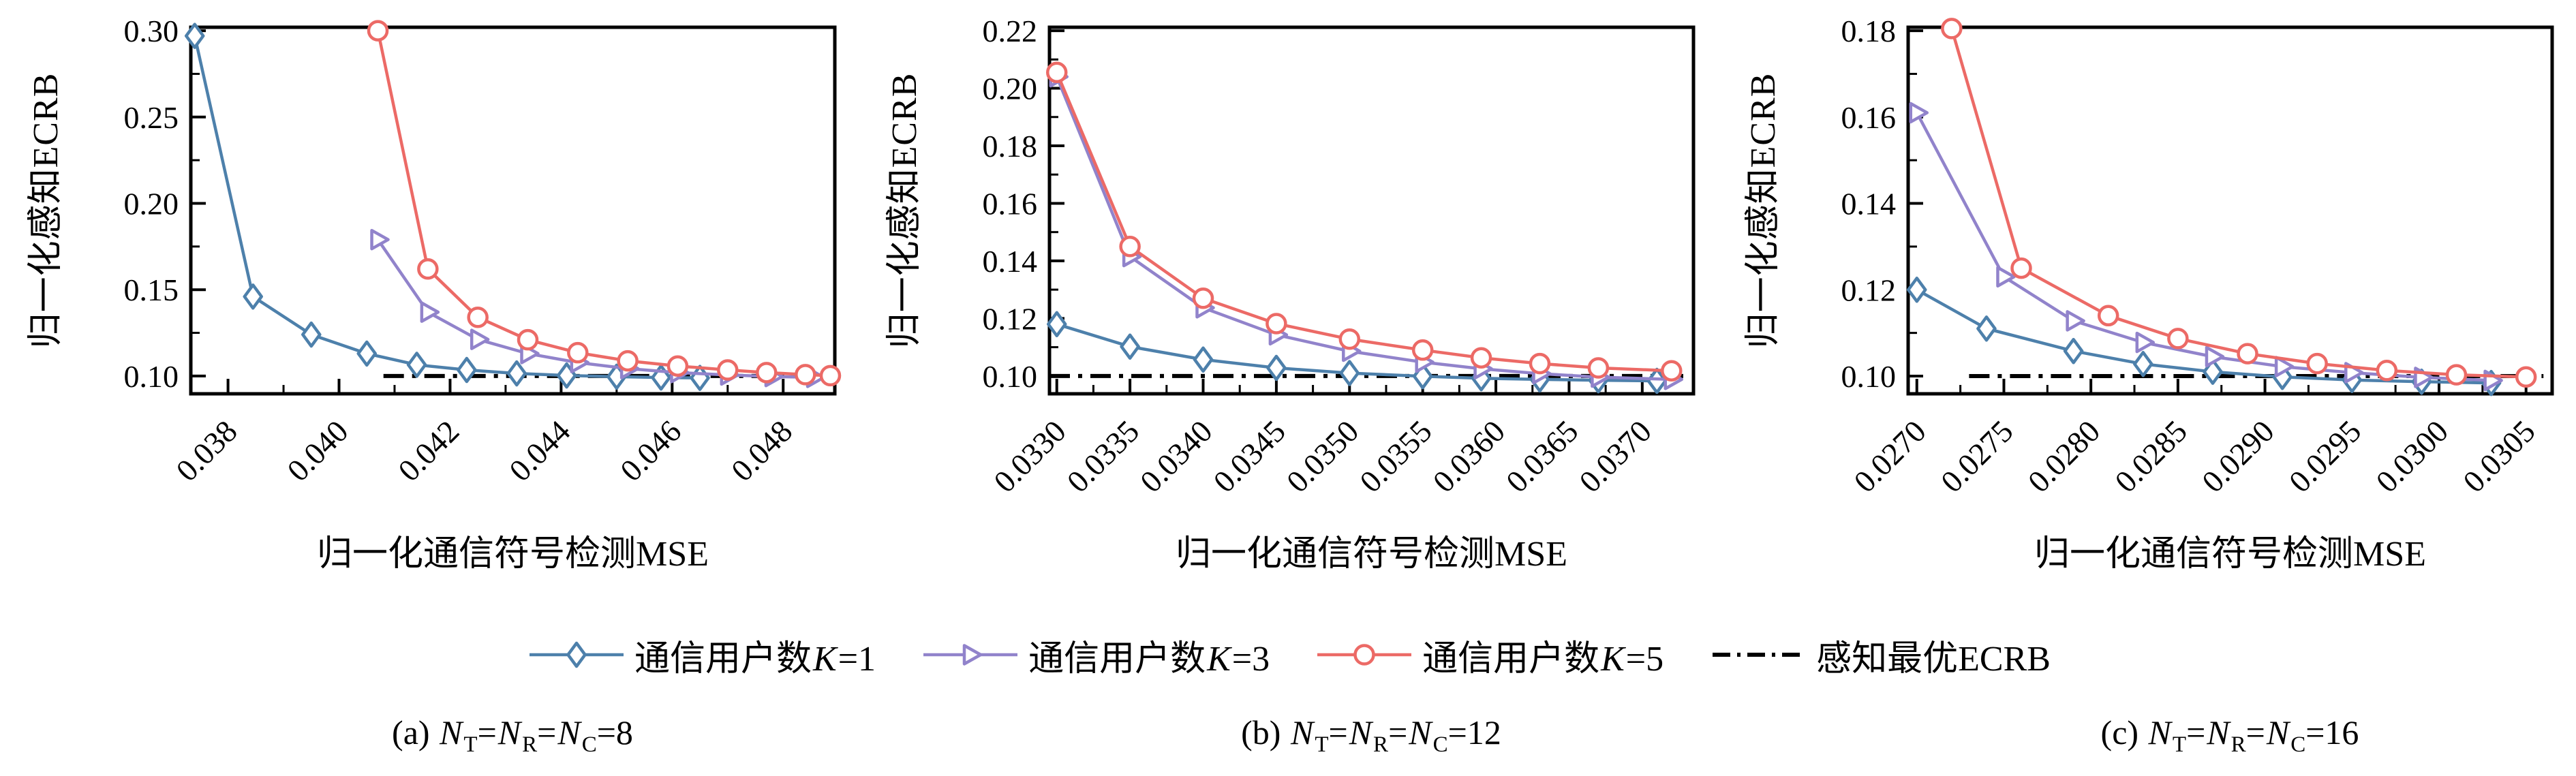  I want to click on y-axis: 0.10 0.15 0.20 0.25 0.30, so click(165, 204).